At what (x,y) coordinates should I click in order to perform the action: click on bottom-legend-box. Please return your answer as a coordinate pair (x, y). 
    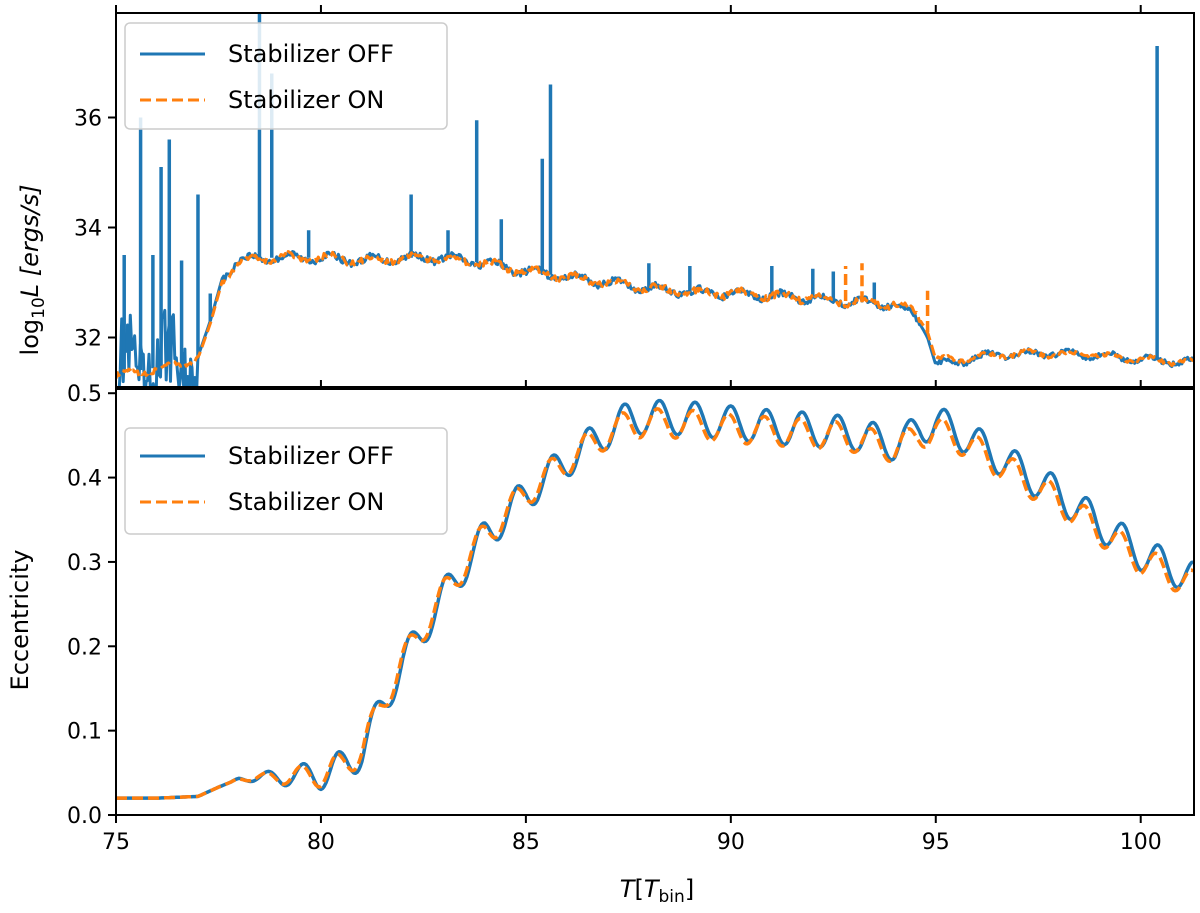
    Looking at the image, I should click on (286, 481).